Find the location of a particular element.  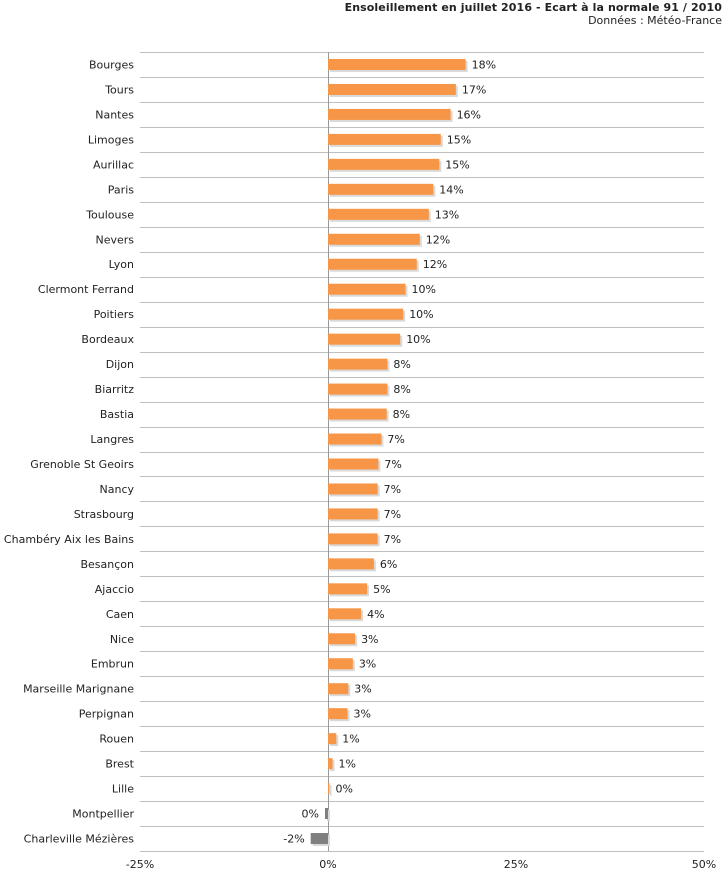

category-label: Charleville Mézières is located at coordinates (79, 839).